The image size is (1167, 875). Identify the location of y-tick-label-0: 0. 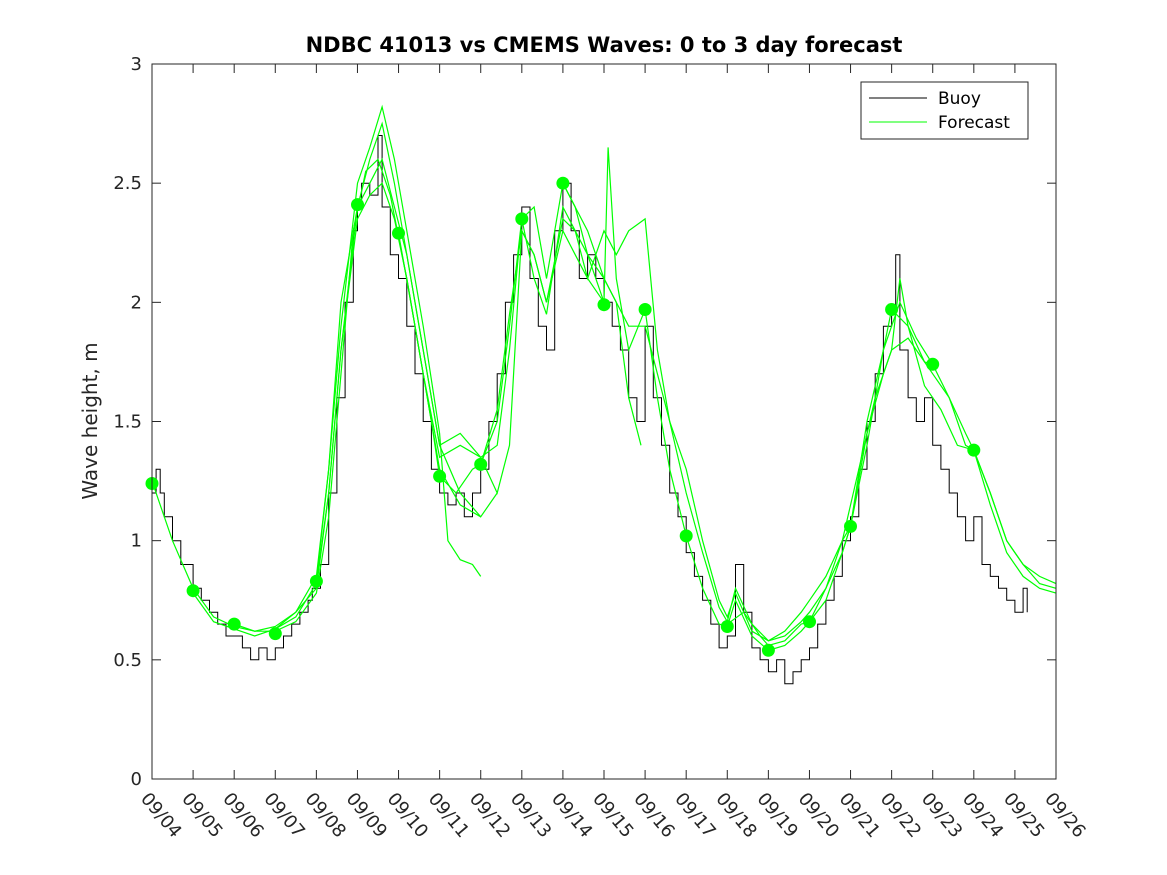
(136, 779).